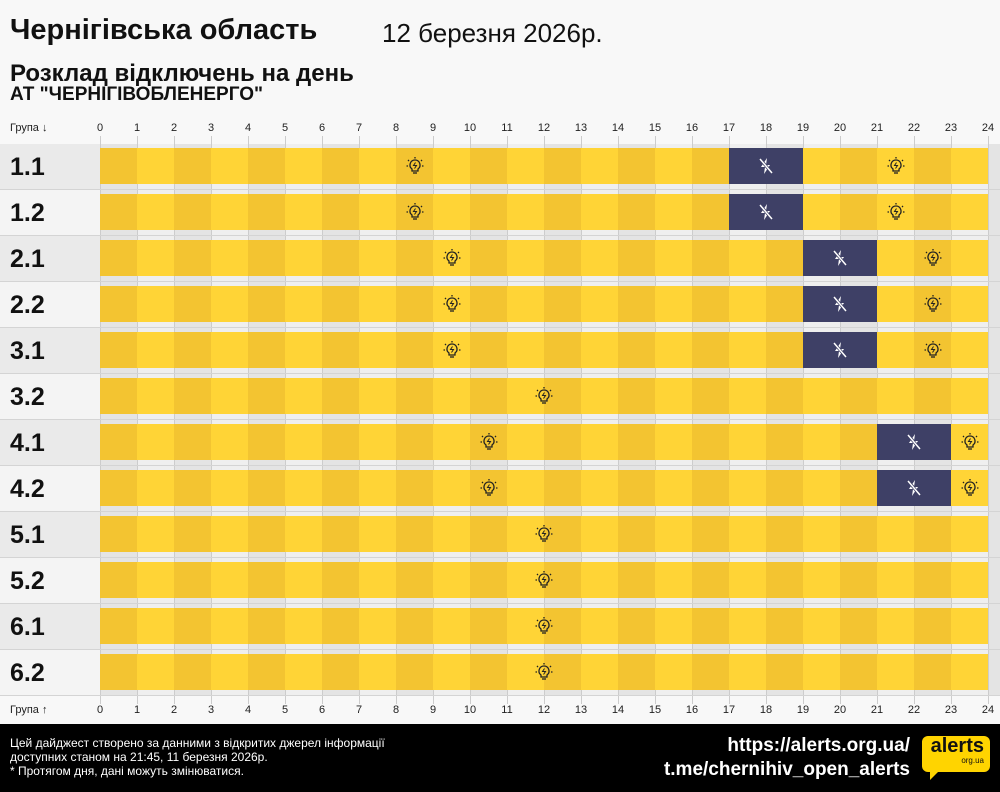 This screenshot has height=792, width=1000. I want to click on website-link: https://alerts.org.ua/, so click(818, 745).